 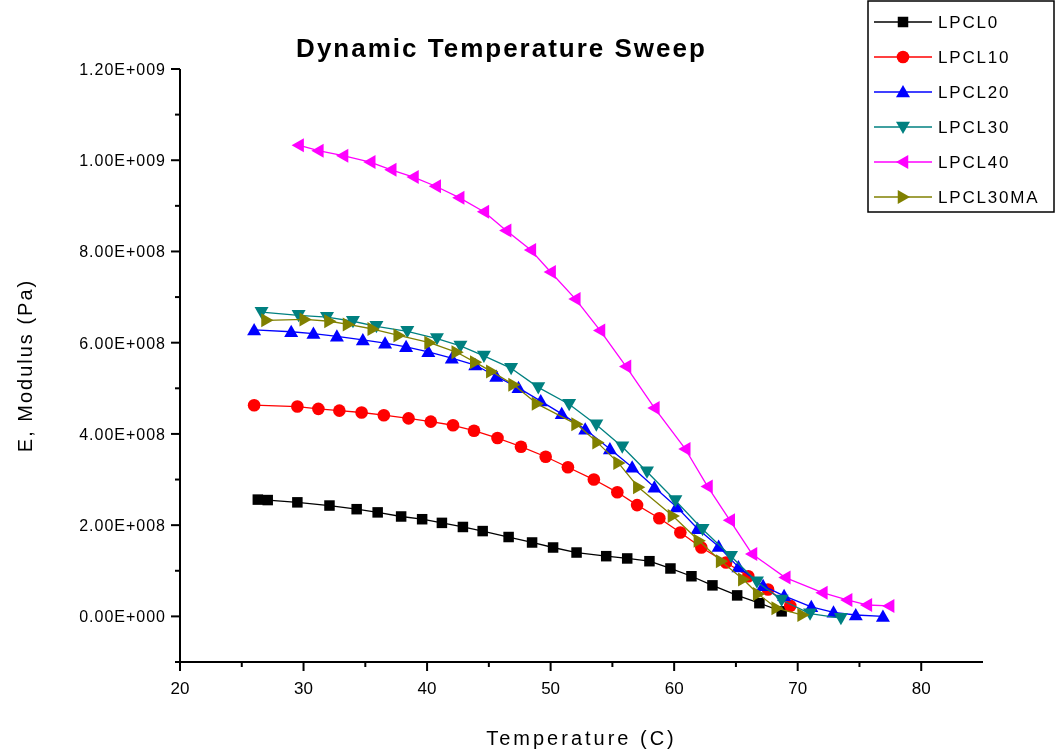 I want to click on x-tick-label: 50, so click(x=551, y=688).